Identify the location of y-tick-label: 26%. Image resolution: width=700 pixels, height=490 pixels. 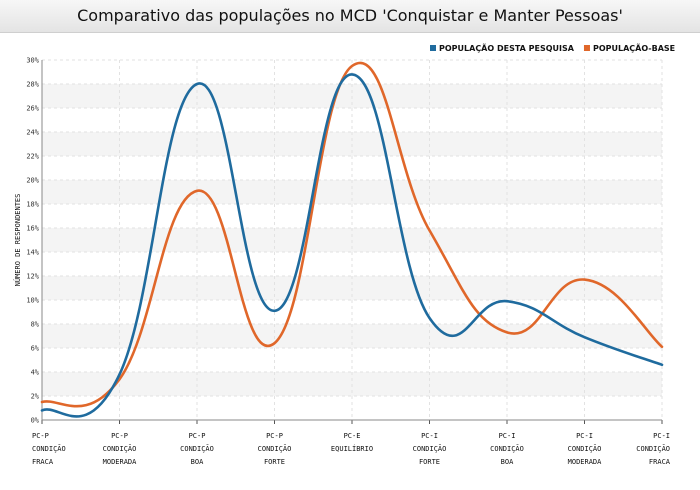
(32, 109).